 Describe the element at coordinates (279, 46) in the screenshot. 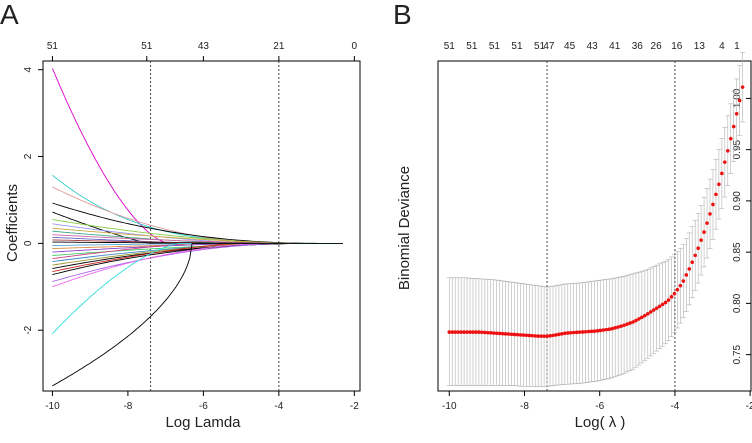

I see `chart-a-toplabel-3: 21` at that location.